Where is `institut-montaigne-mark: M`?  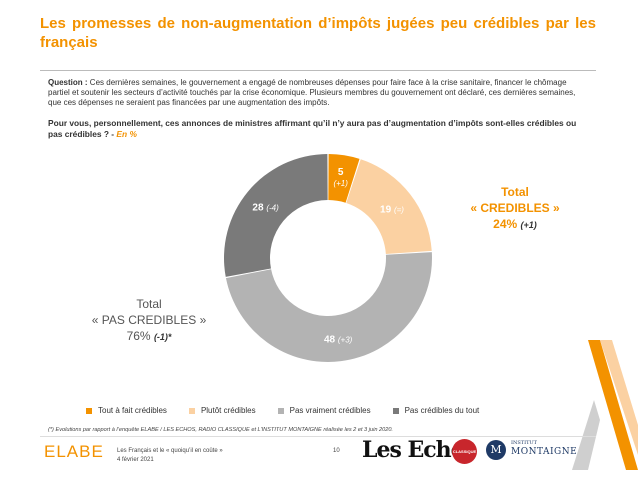 institut-montaigne-mark: M is located at coordinates (496, 450).